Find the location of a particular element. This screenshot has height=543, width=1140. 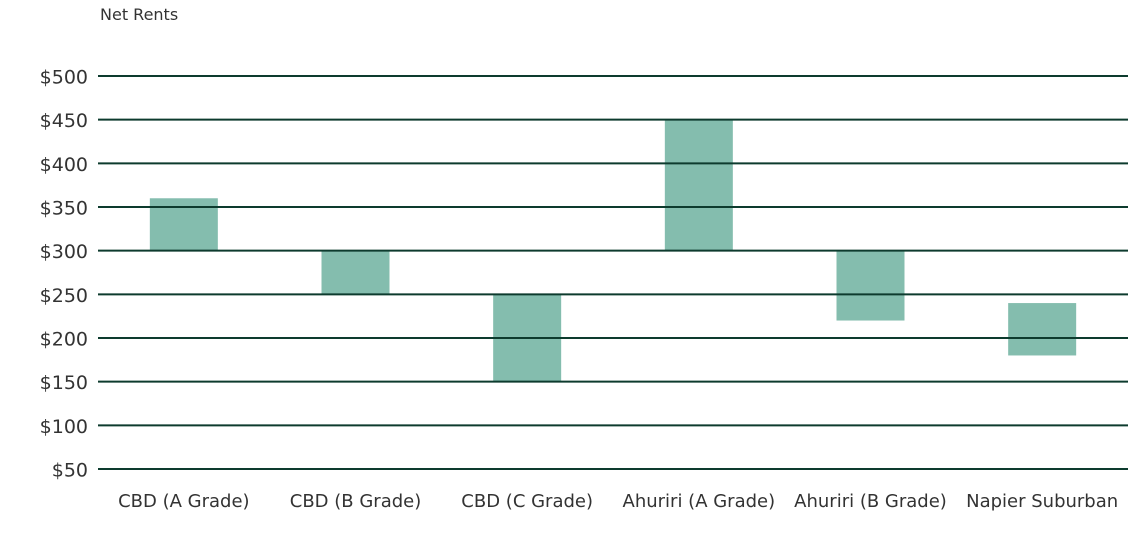

y-tick-label: $350 is located at coordinates (64, 209).